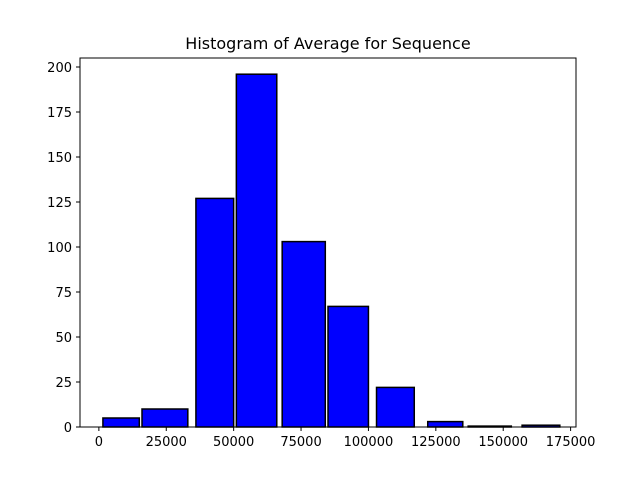 The width and height of the screenshot is (640, 480). I want to click on x-tick-label: 75000, so click(300, 442).